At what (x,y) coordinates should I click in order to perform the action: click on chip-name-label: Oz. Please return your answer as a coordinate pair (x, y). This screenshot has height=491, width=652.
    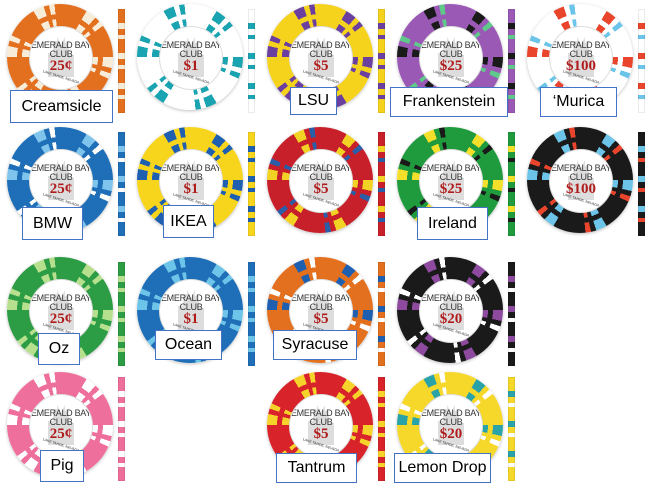
    Looking at the image, I should click on (59, 349).